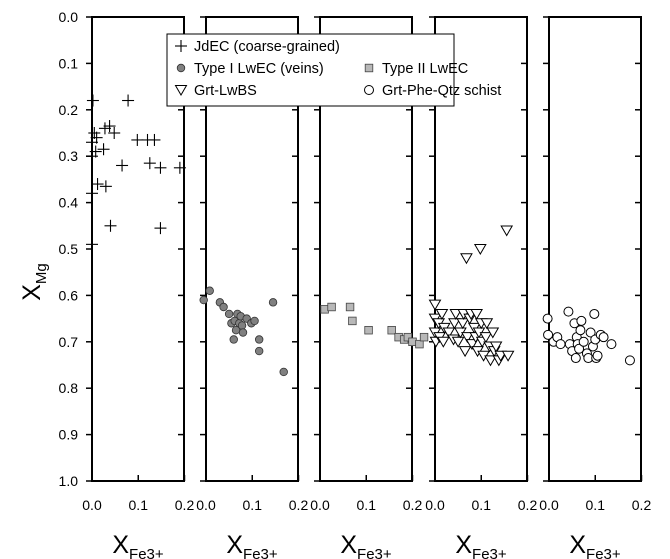 The width and height of the screenshot is (670, 559). What do you see at coordinates (69, 342) in the screenshot?
I see `y-tick-label: 0.7` at bounding box center [69, 342].